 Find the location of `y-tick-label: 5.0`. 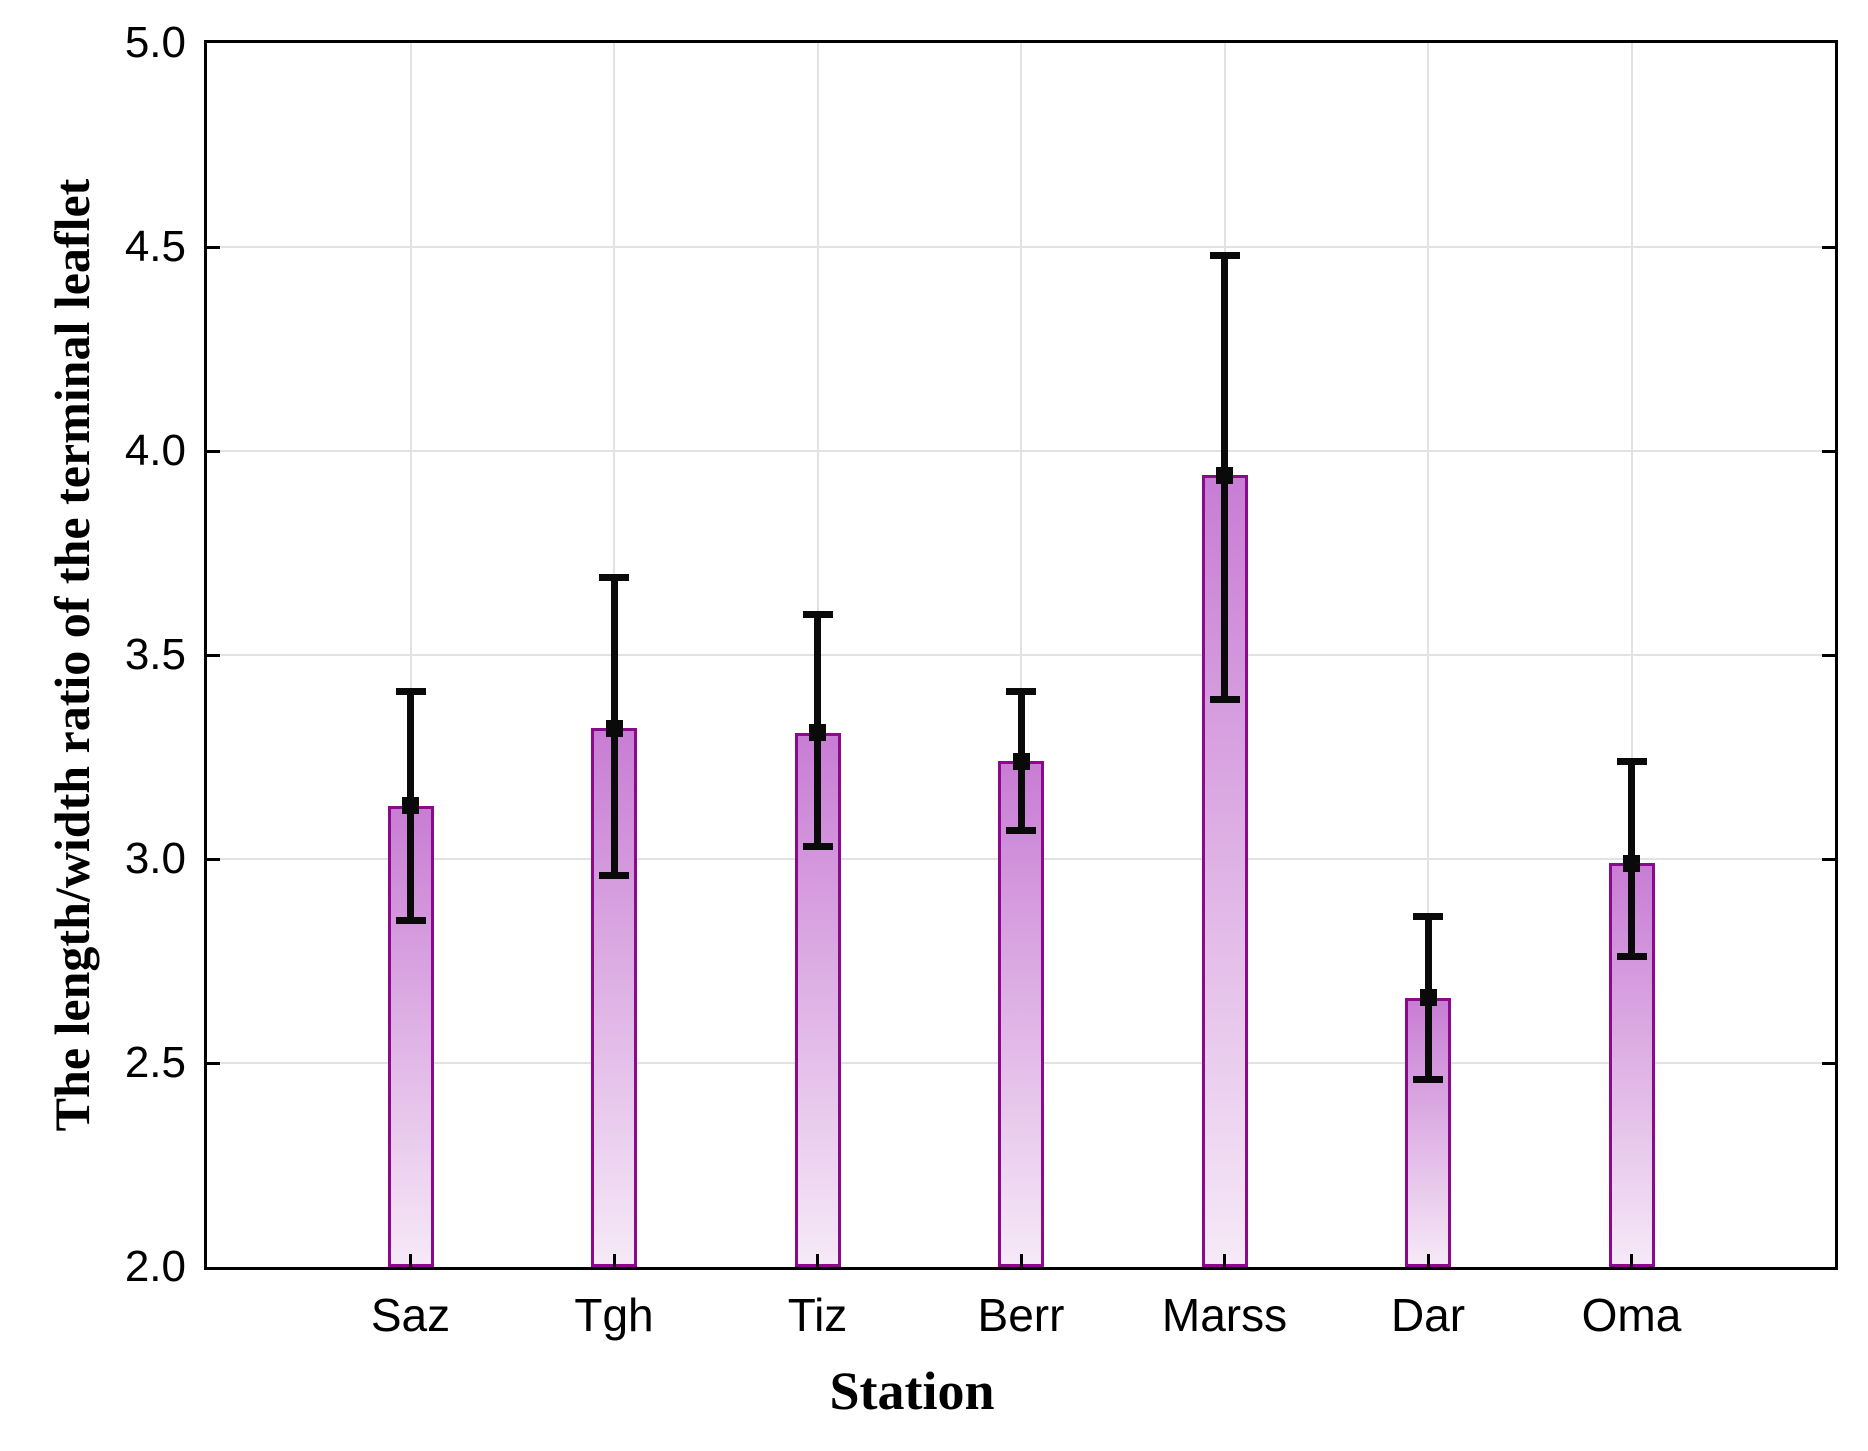

y-tick-label: 5.0 is located at coordinates (155, 42).